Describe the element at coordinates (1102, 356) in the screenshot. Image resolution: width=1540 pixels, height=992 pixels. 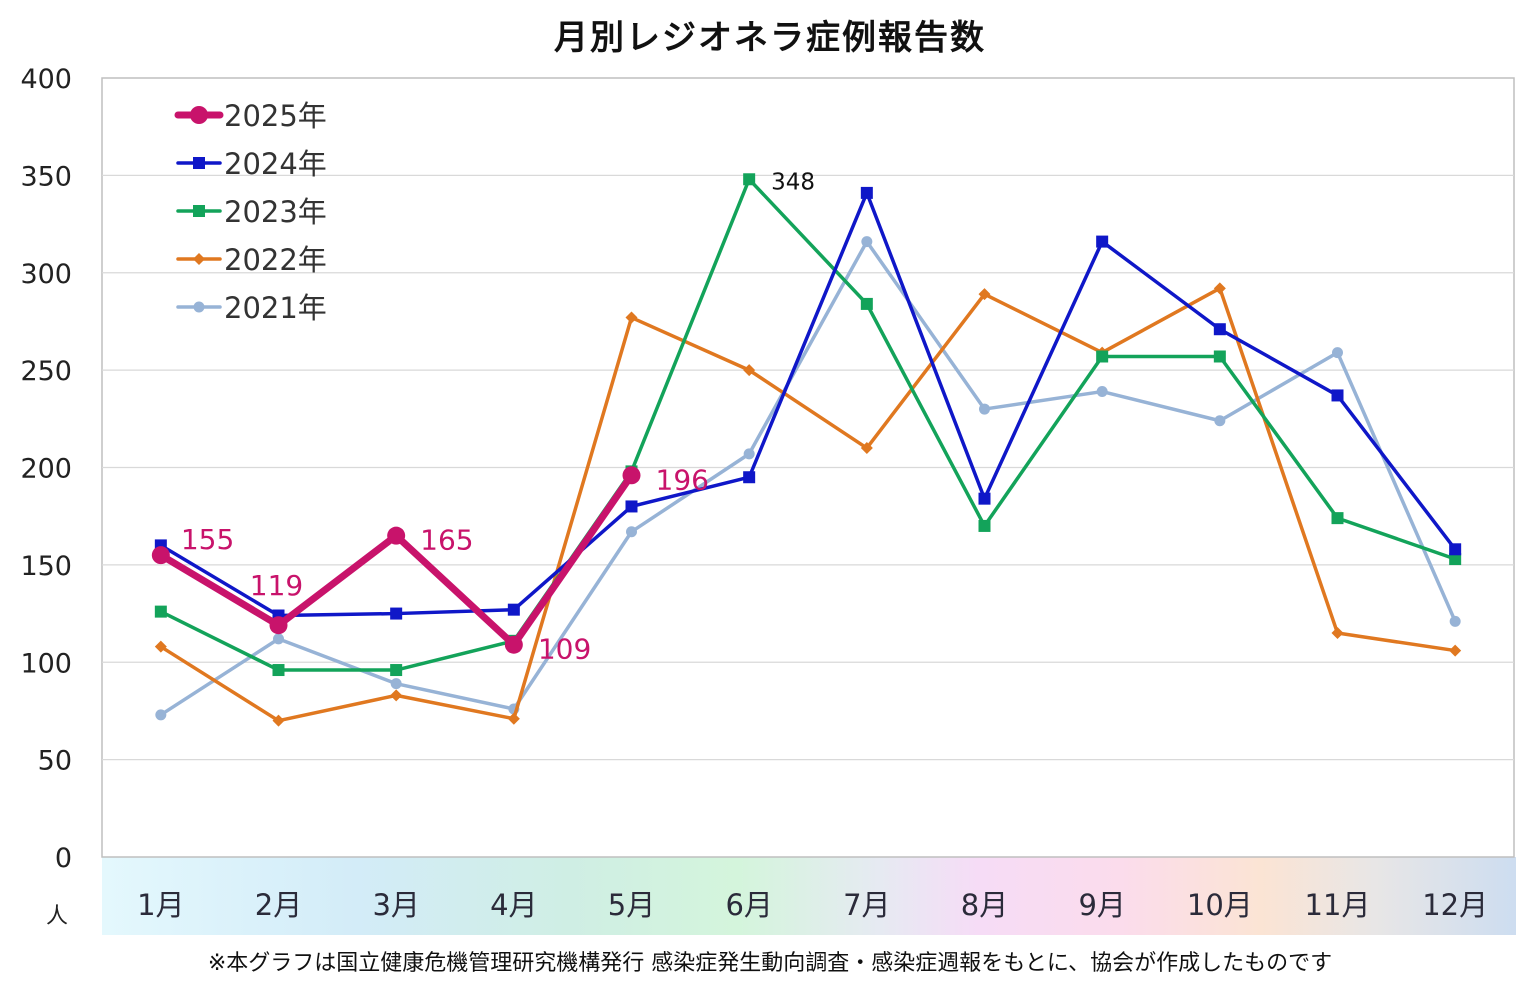
I see `point-2023年-9月` at that location.